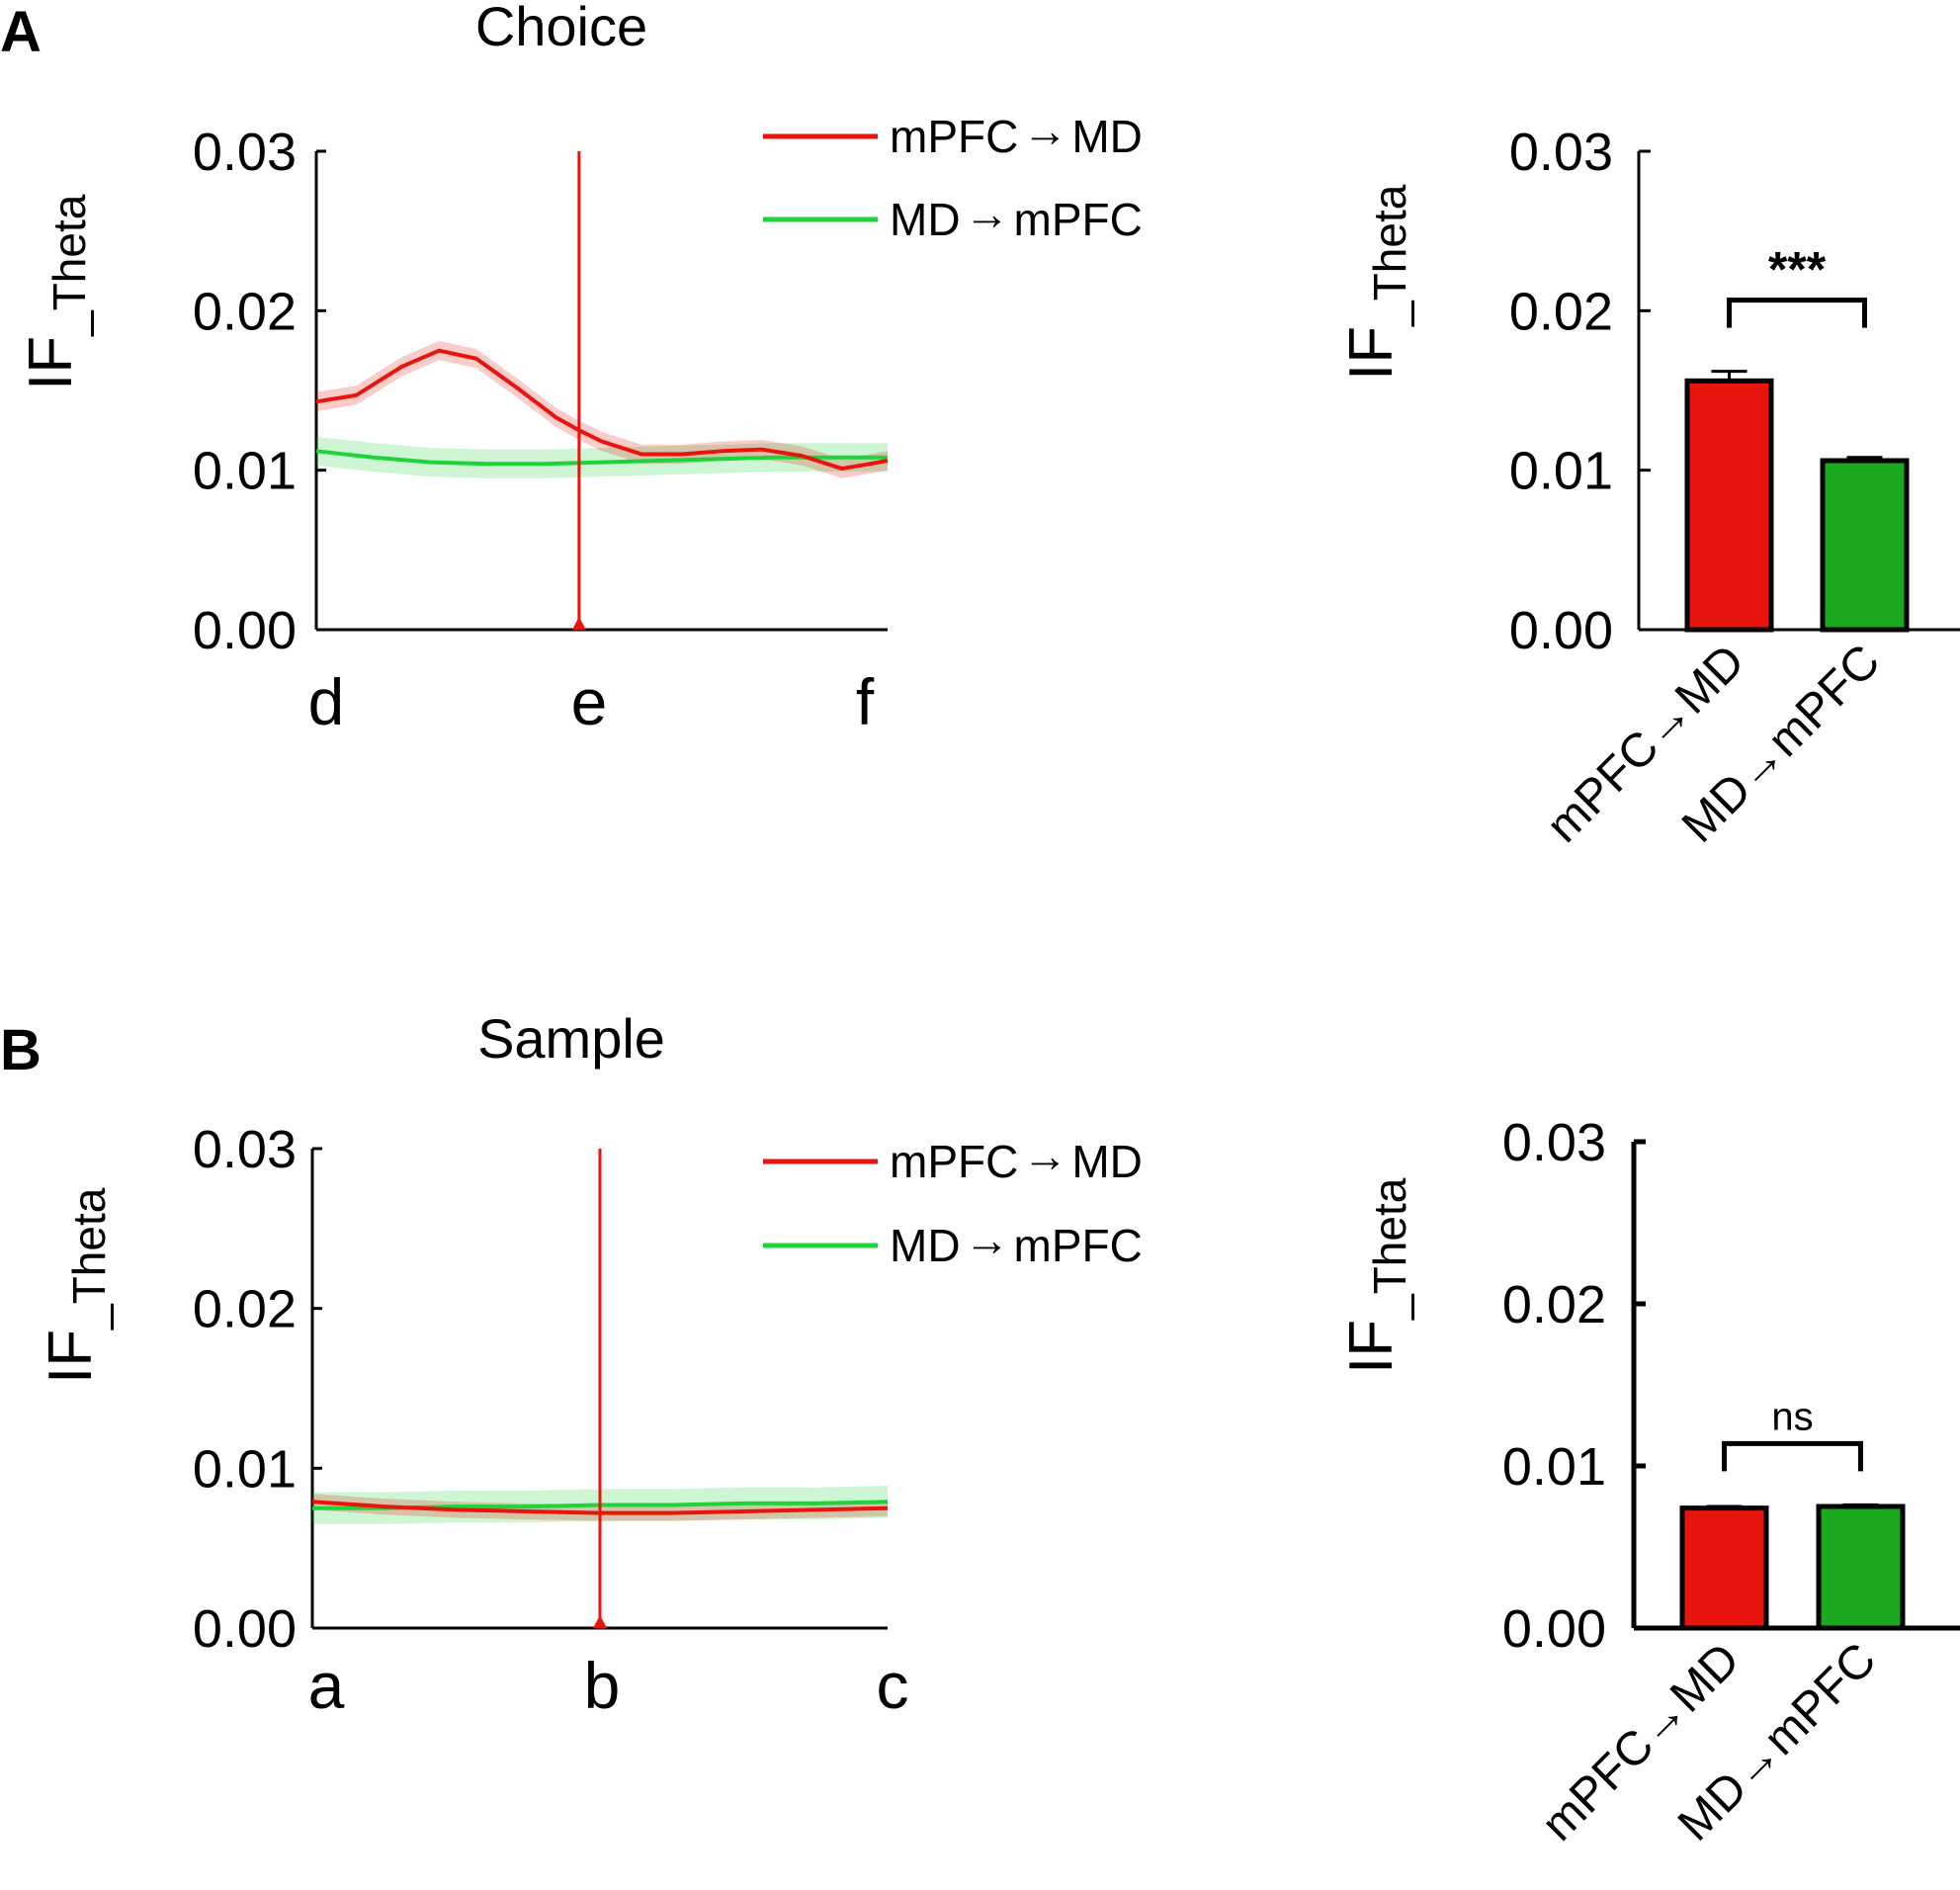  What do you see at coordinates (926, 1245) in the screenshot?
I see `panel-b-legend-1-label-source: MD` at bounding box center [926, 1245].